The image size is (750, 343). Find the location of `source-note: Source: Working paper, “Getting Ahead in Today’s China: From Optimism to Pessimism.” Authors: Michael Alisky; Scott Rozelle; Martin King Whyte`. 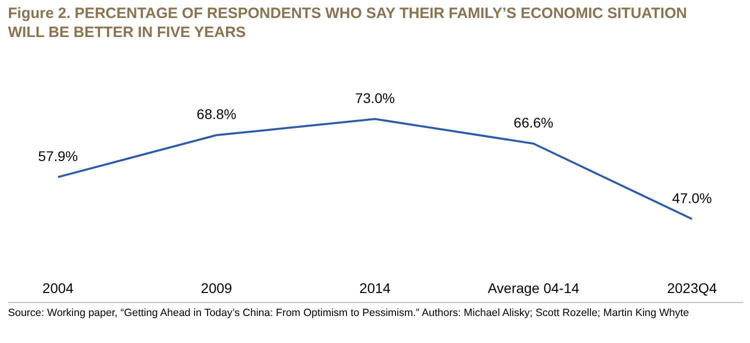

source-note: Source: Working paper, “Getting Ahead in Today’s China: From Optimism to Pessimism.” Authors: Michael Alisky; Scott Rozelle; Martin King Whyte is located at coordinates (375, 311).